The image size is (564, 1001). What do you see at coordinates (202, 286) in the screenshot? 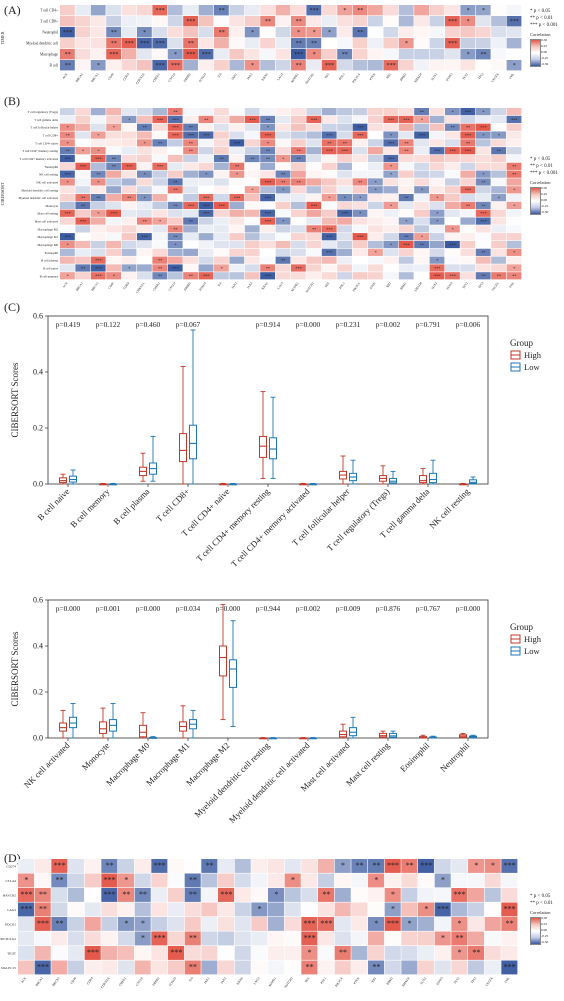
I see `heatmap-col-label: FOXO3` at bounding box center [202, 286].